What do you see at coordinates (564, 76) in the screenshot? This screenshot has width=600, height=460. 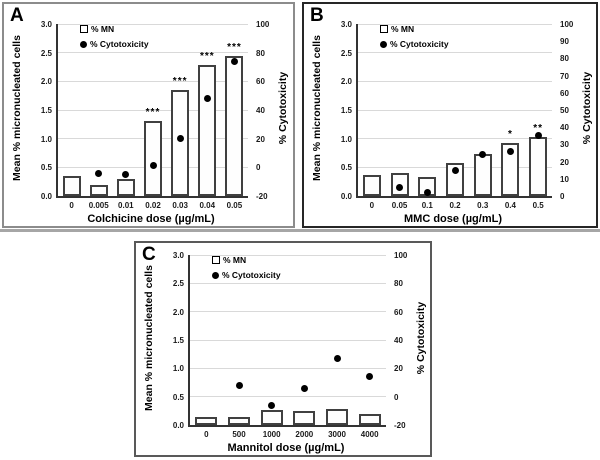 I see `right-axis-tick-label: 70` at bounding box center [564, 76].